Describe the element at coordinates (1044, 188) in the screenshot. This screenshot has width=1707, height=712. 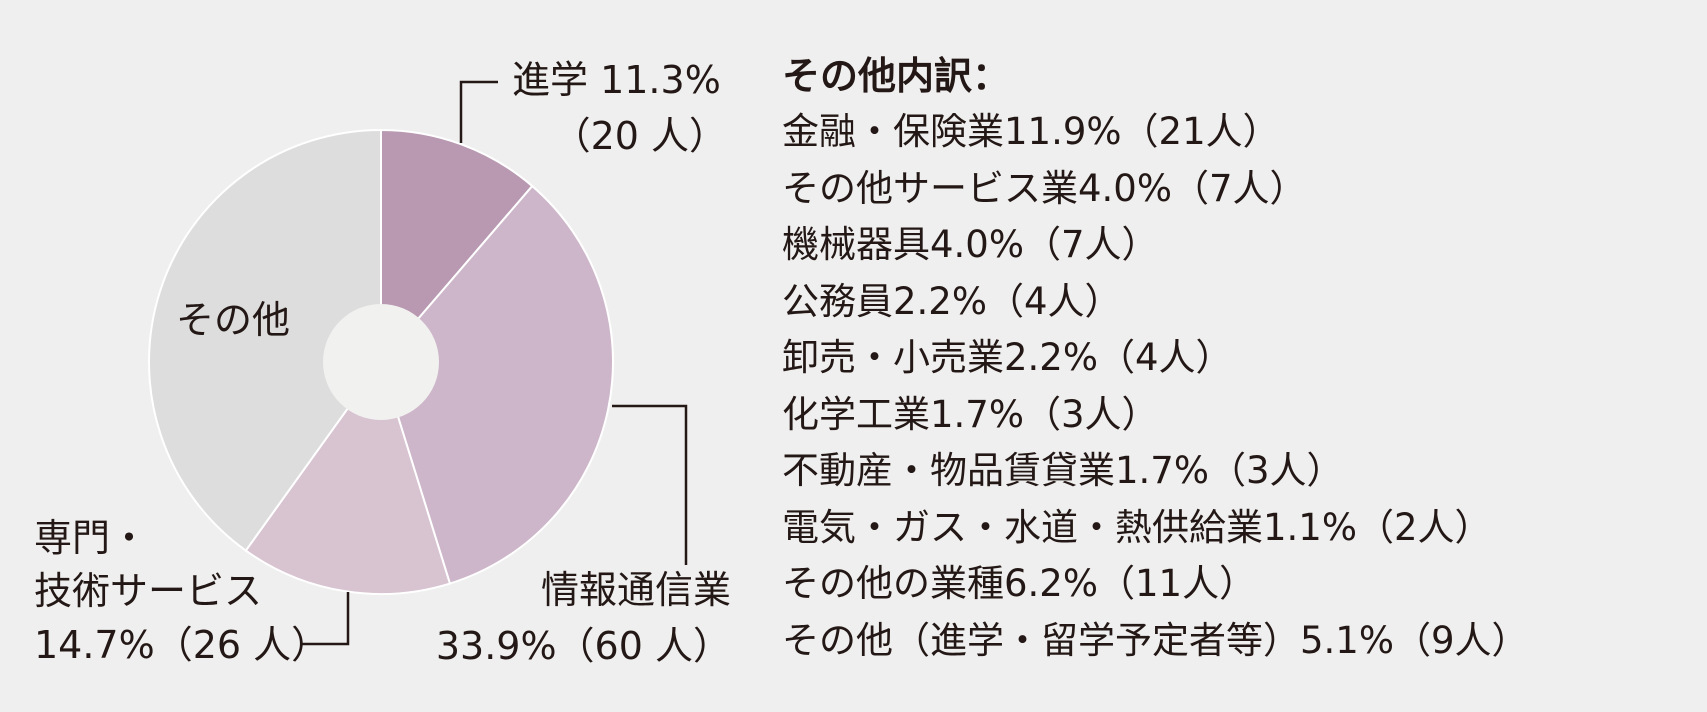
I see `breakdown-item: その他サービス業4.0%（7人）` at that location.